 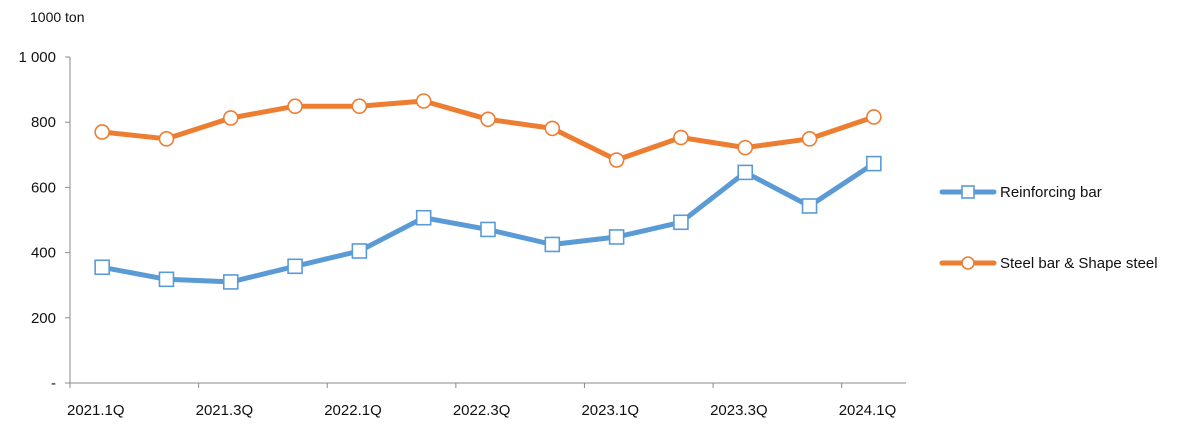 I want to click on x-tick-label: 2023.3Q, so click(x=739, y=410).